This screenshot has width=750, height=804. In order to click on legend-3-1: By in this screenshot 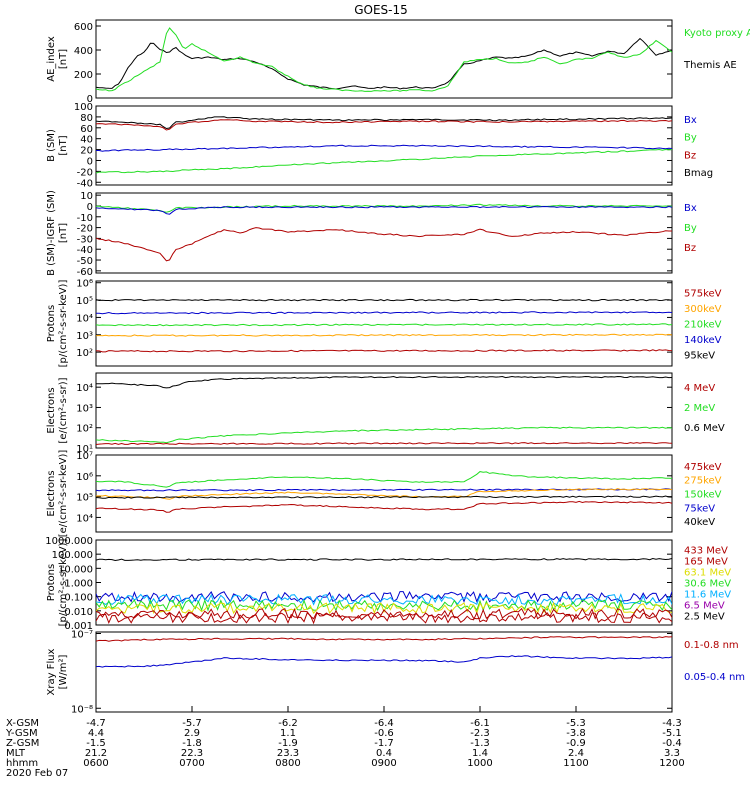, I will do `click(690, 228)`.